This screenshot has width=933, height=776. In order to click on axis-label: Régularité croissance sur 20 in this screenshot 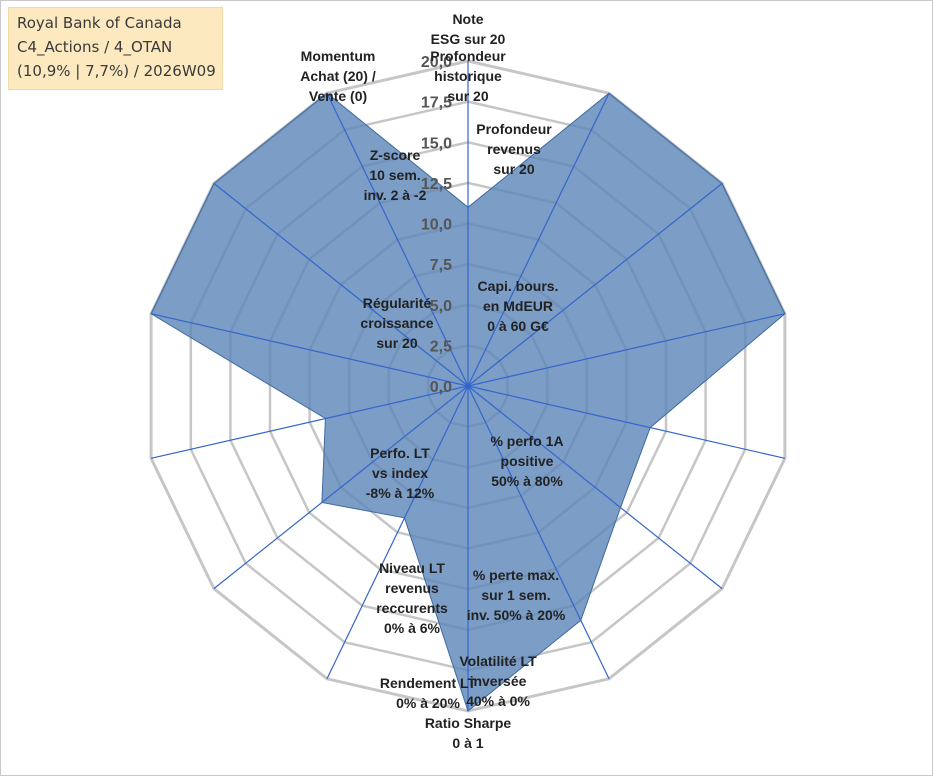, I will do `click(396, 323)`.